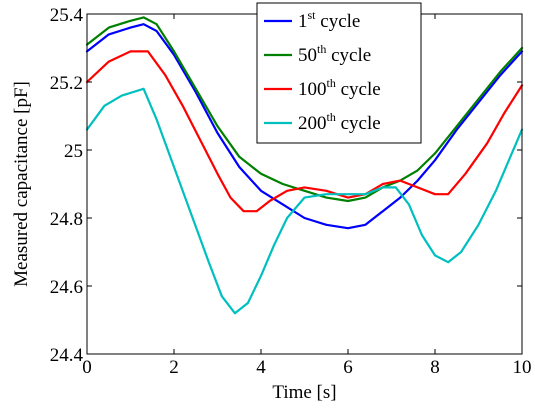 This screenshot has width=535, height=410. What do you see at coordinates (66, 287) in the screenshot?
I see `y-tick-label: 24.6` at bounding box center [66, 287].